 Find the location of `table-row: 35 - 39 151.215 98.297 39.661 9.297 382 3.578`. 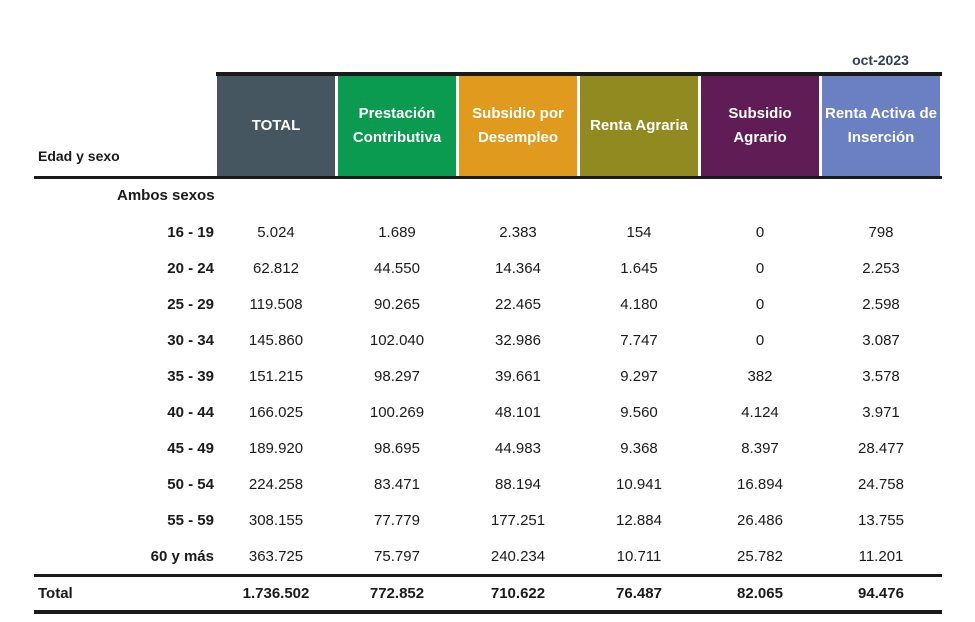

table-row: 35 - 39 151.215 98.297 39.661 9.297 382 3.578 is located at coordinates (487, 377).